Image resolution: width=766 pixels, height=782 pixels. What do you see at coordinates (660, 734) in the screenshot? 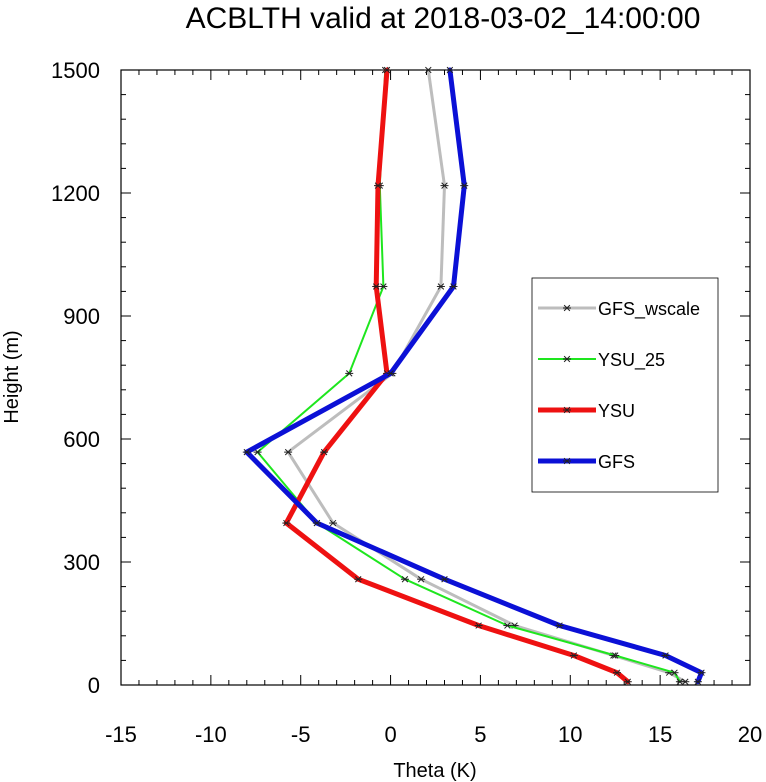
I see `x-tick-label: 15` at bounding box center [660, 734].